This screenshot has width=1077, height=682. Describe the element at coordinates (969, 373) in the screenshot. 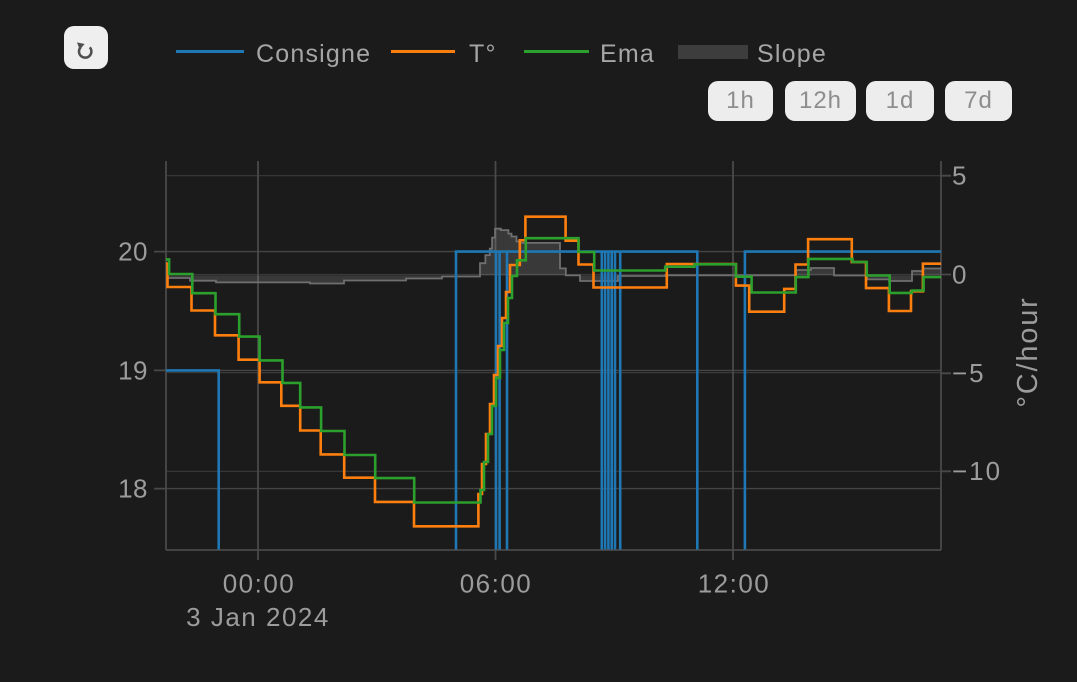

I see `svg-text: −5` at that location.